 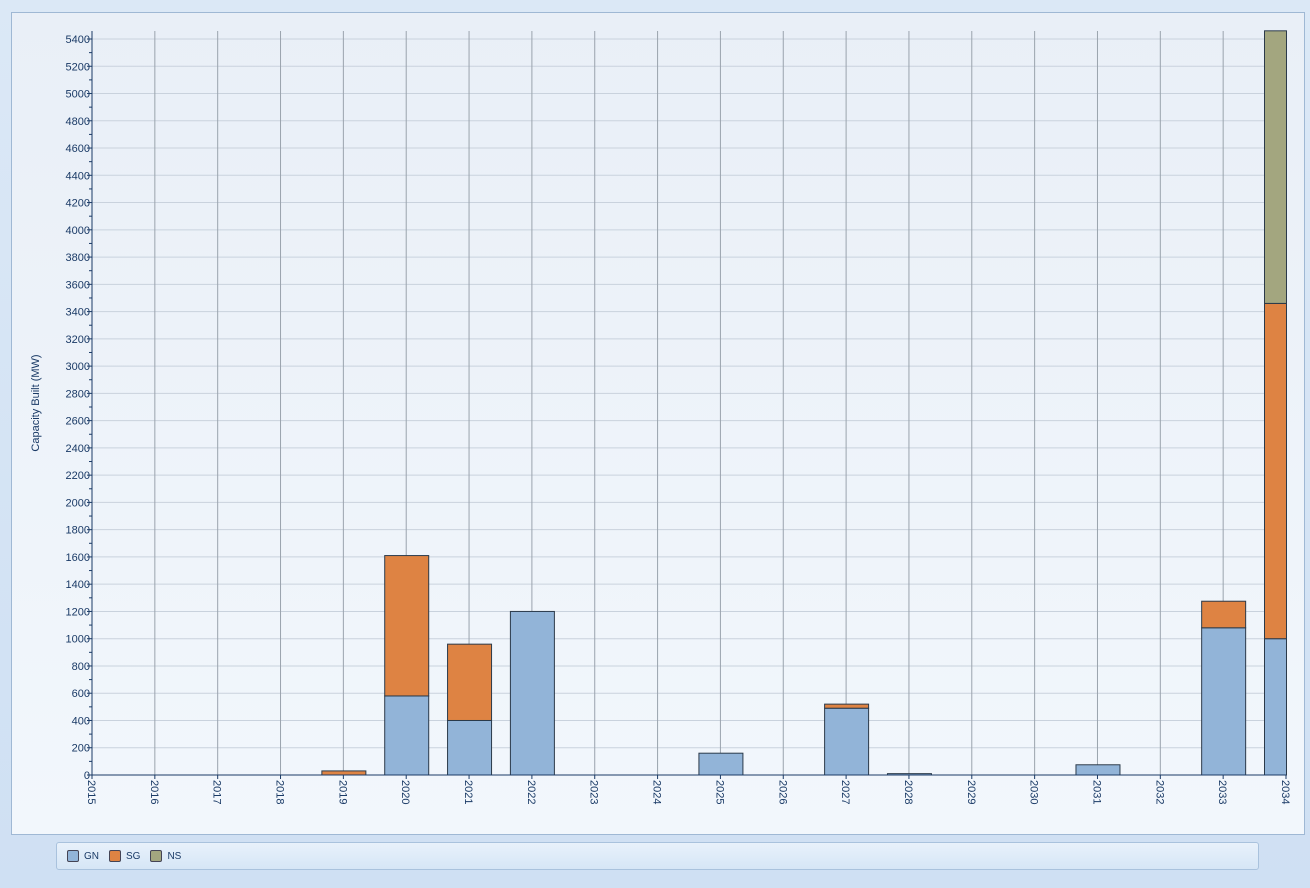 What do you see at coordinates (78, 285) in the screenshot?
I see `y-tick-label: 3600` at bounding box center [78, 285].